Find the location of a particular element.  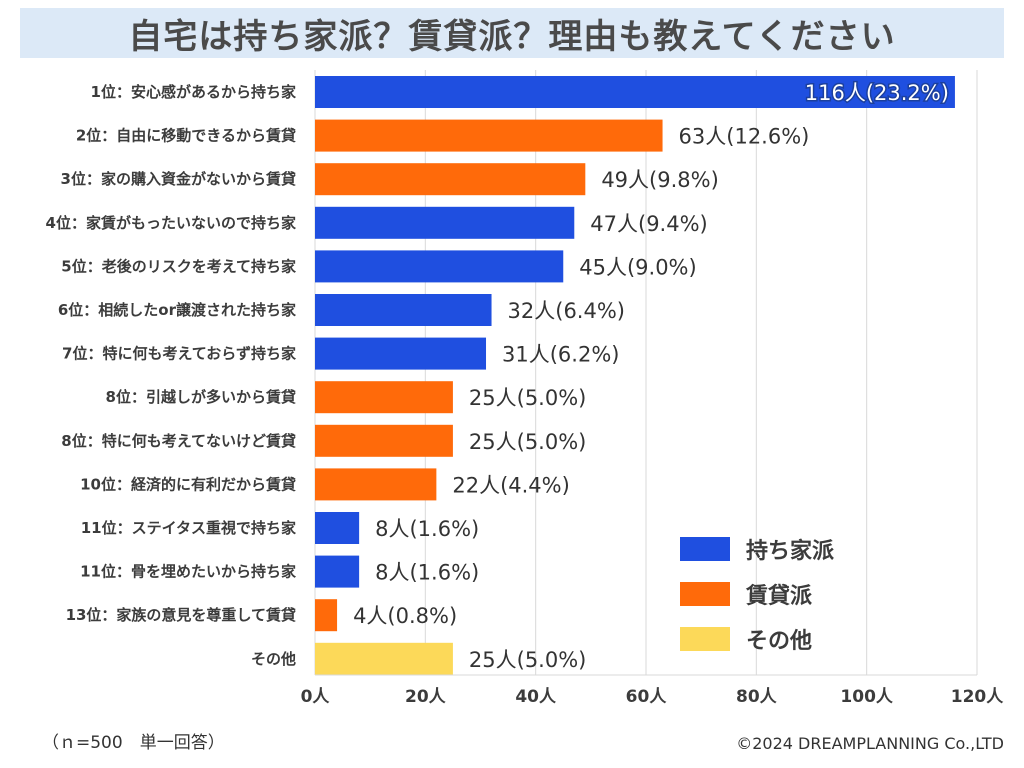

category-label: 6位：相続したor譲渡された持ち家 is located at coordinates (177, 310).